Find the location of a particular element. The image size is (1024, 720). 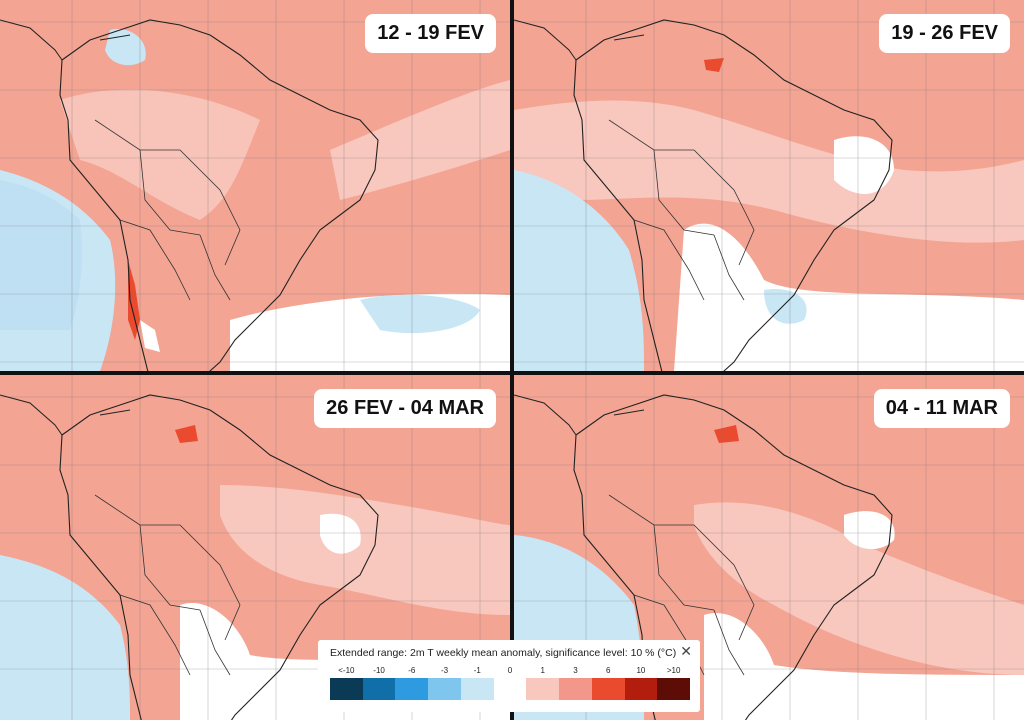

legend-swatches is located at coordinates (510, 689).